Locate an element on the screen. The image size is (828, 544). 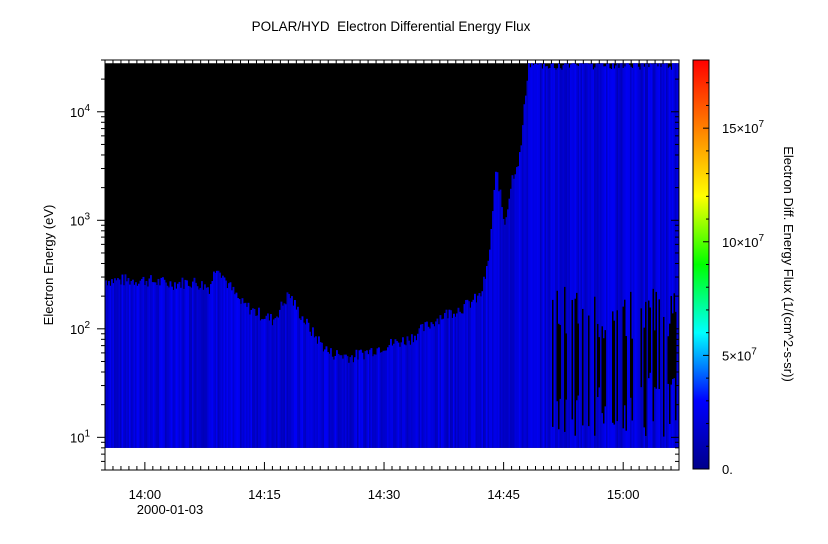
colorbar-tick-label: 0. is located at coordinates (727, 469).